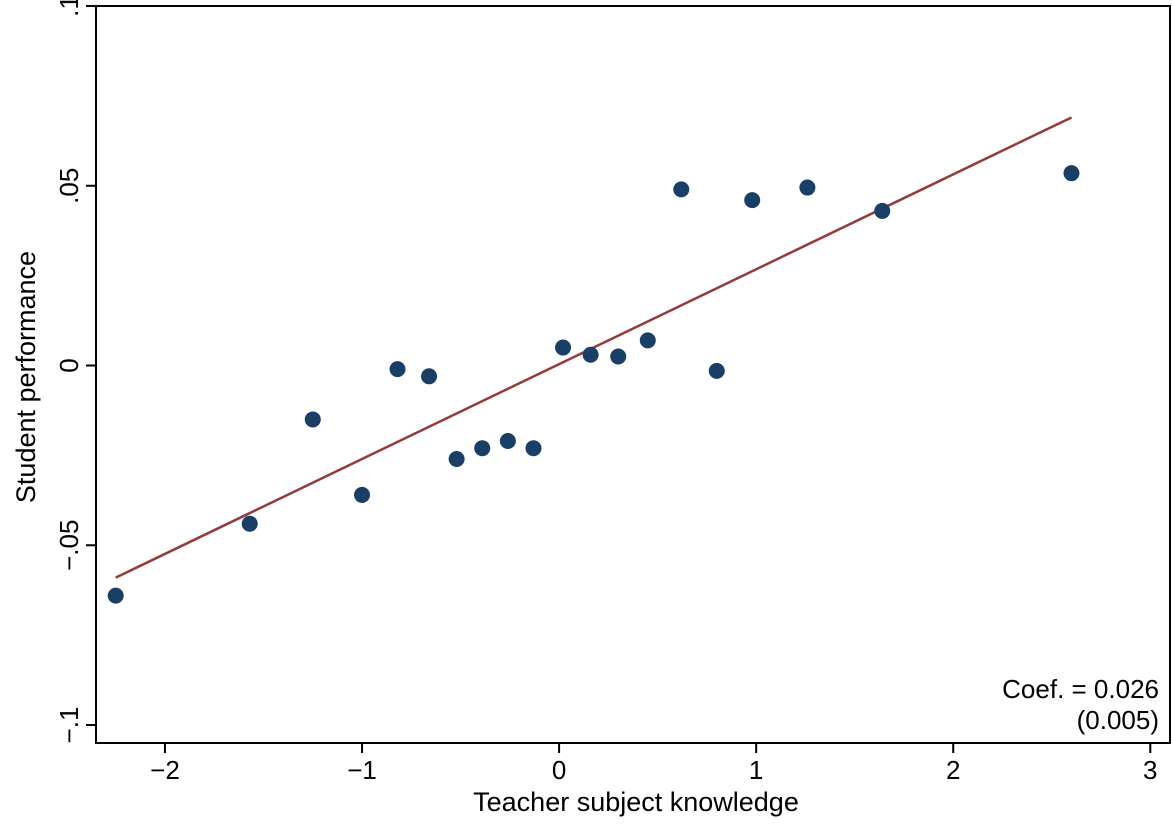 Image resolution: width=1172 pixels, height=830 pixels. I want to click on x-tick-label: 2, so click(953, 770).